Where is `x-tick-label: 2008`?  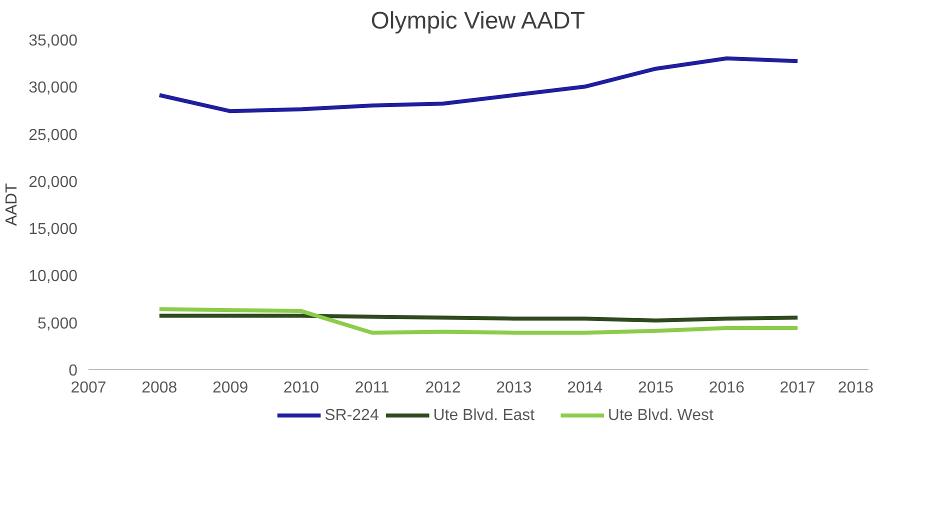 x-tick-label: 2008 is located at coordinates (160, 388).